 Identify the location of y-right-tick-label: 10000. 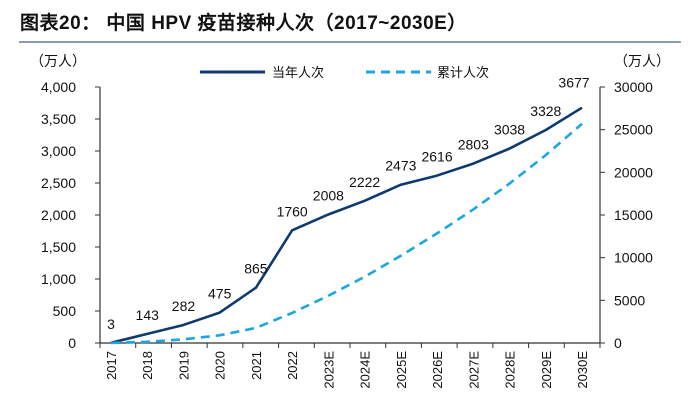
(633, 258).